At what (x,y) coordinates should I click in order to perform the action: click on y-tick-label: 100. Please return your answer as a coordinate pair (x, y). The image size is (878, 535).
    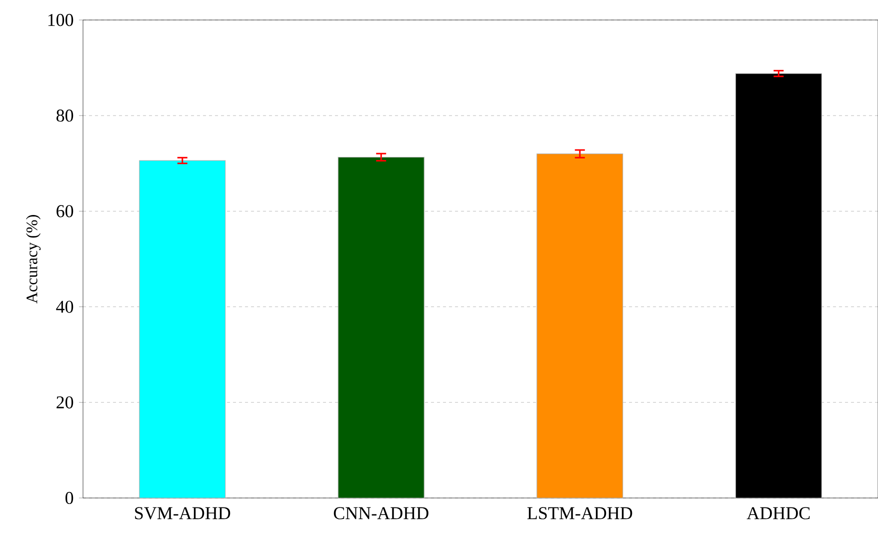
    Looking at the image, I should click on (61, 20).